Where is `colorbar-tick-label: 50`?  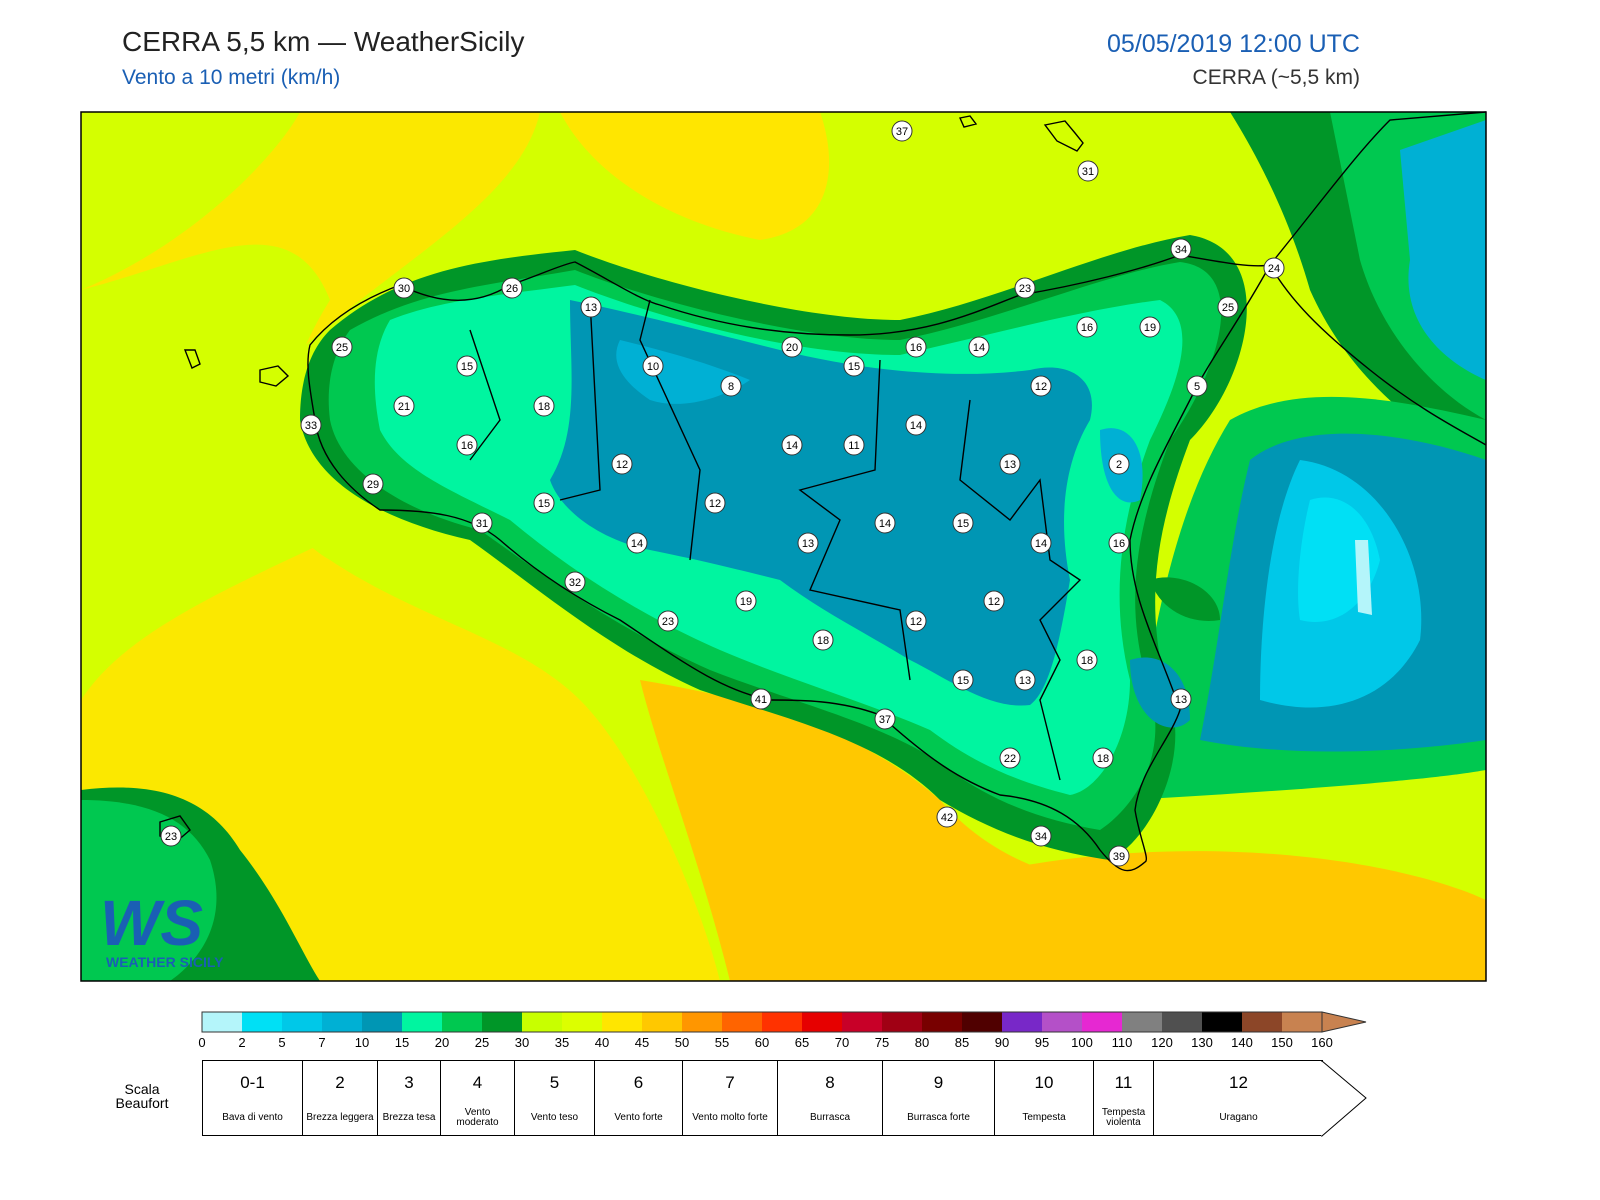 colorbar-tick-label: 50 is located at coordinates (682, 1042).